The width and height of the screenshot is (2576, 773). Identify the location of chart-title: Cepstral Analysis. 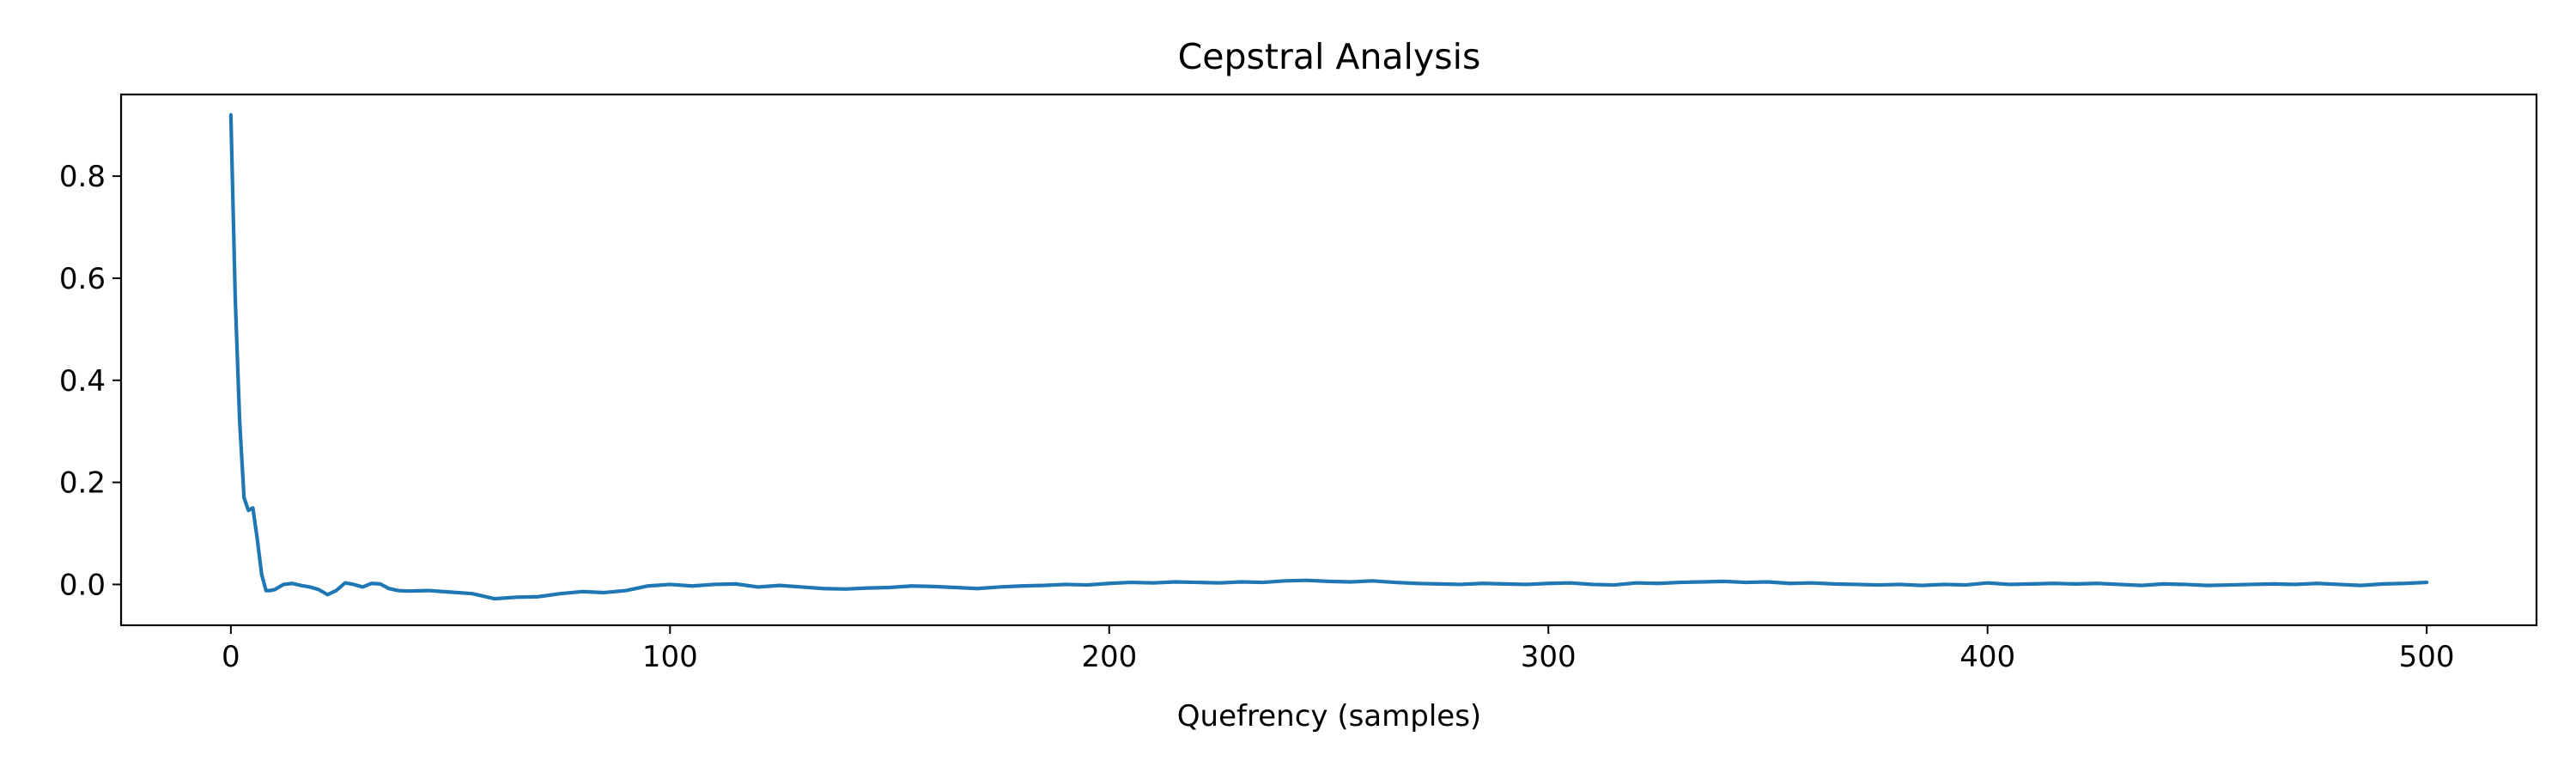
(1330, 57).